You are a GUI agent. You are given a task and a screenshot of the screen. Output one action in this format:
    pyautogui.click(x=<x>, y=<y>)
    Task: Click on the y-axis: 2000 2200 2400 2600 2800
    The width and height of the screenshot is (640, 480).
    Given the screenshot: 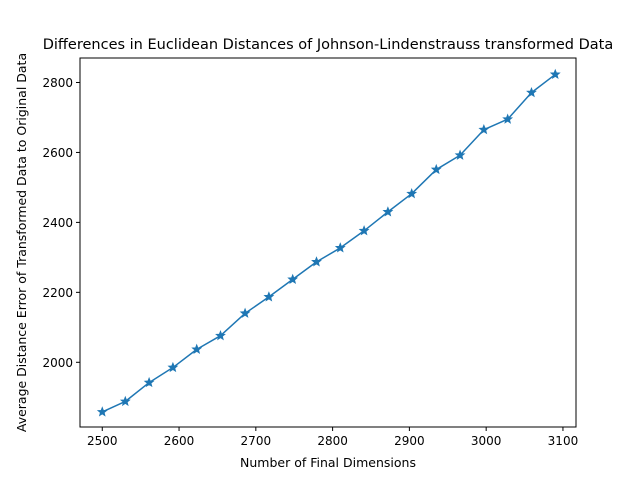 What is the action you would take?
    pyautogui.click(x=61, y=223)
    